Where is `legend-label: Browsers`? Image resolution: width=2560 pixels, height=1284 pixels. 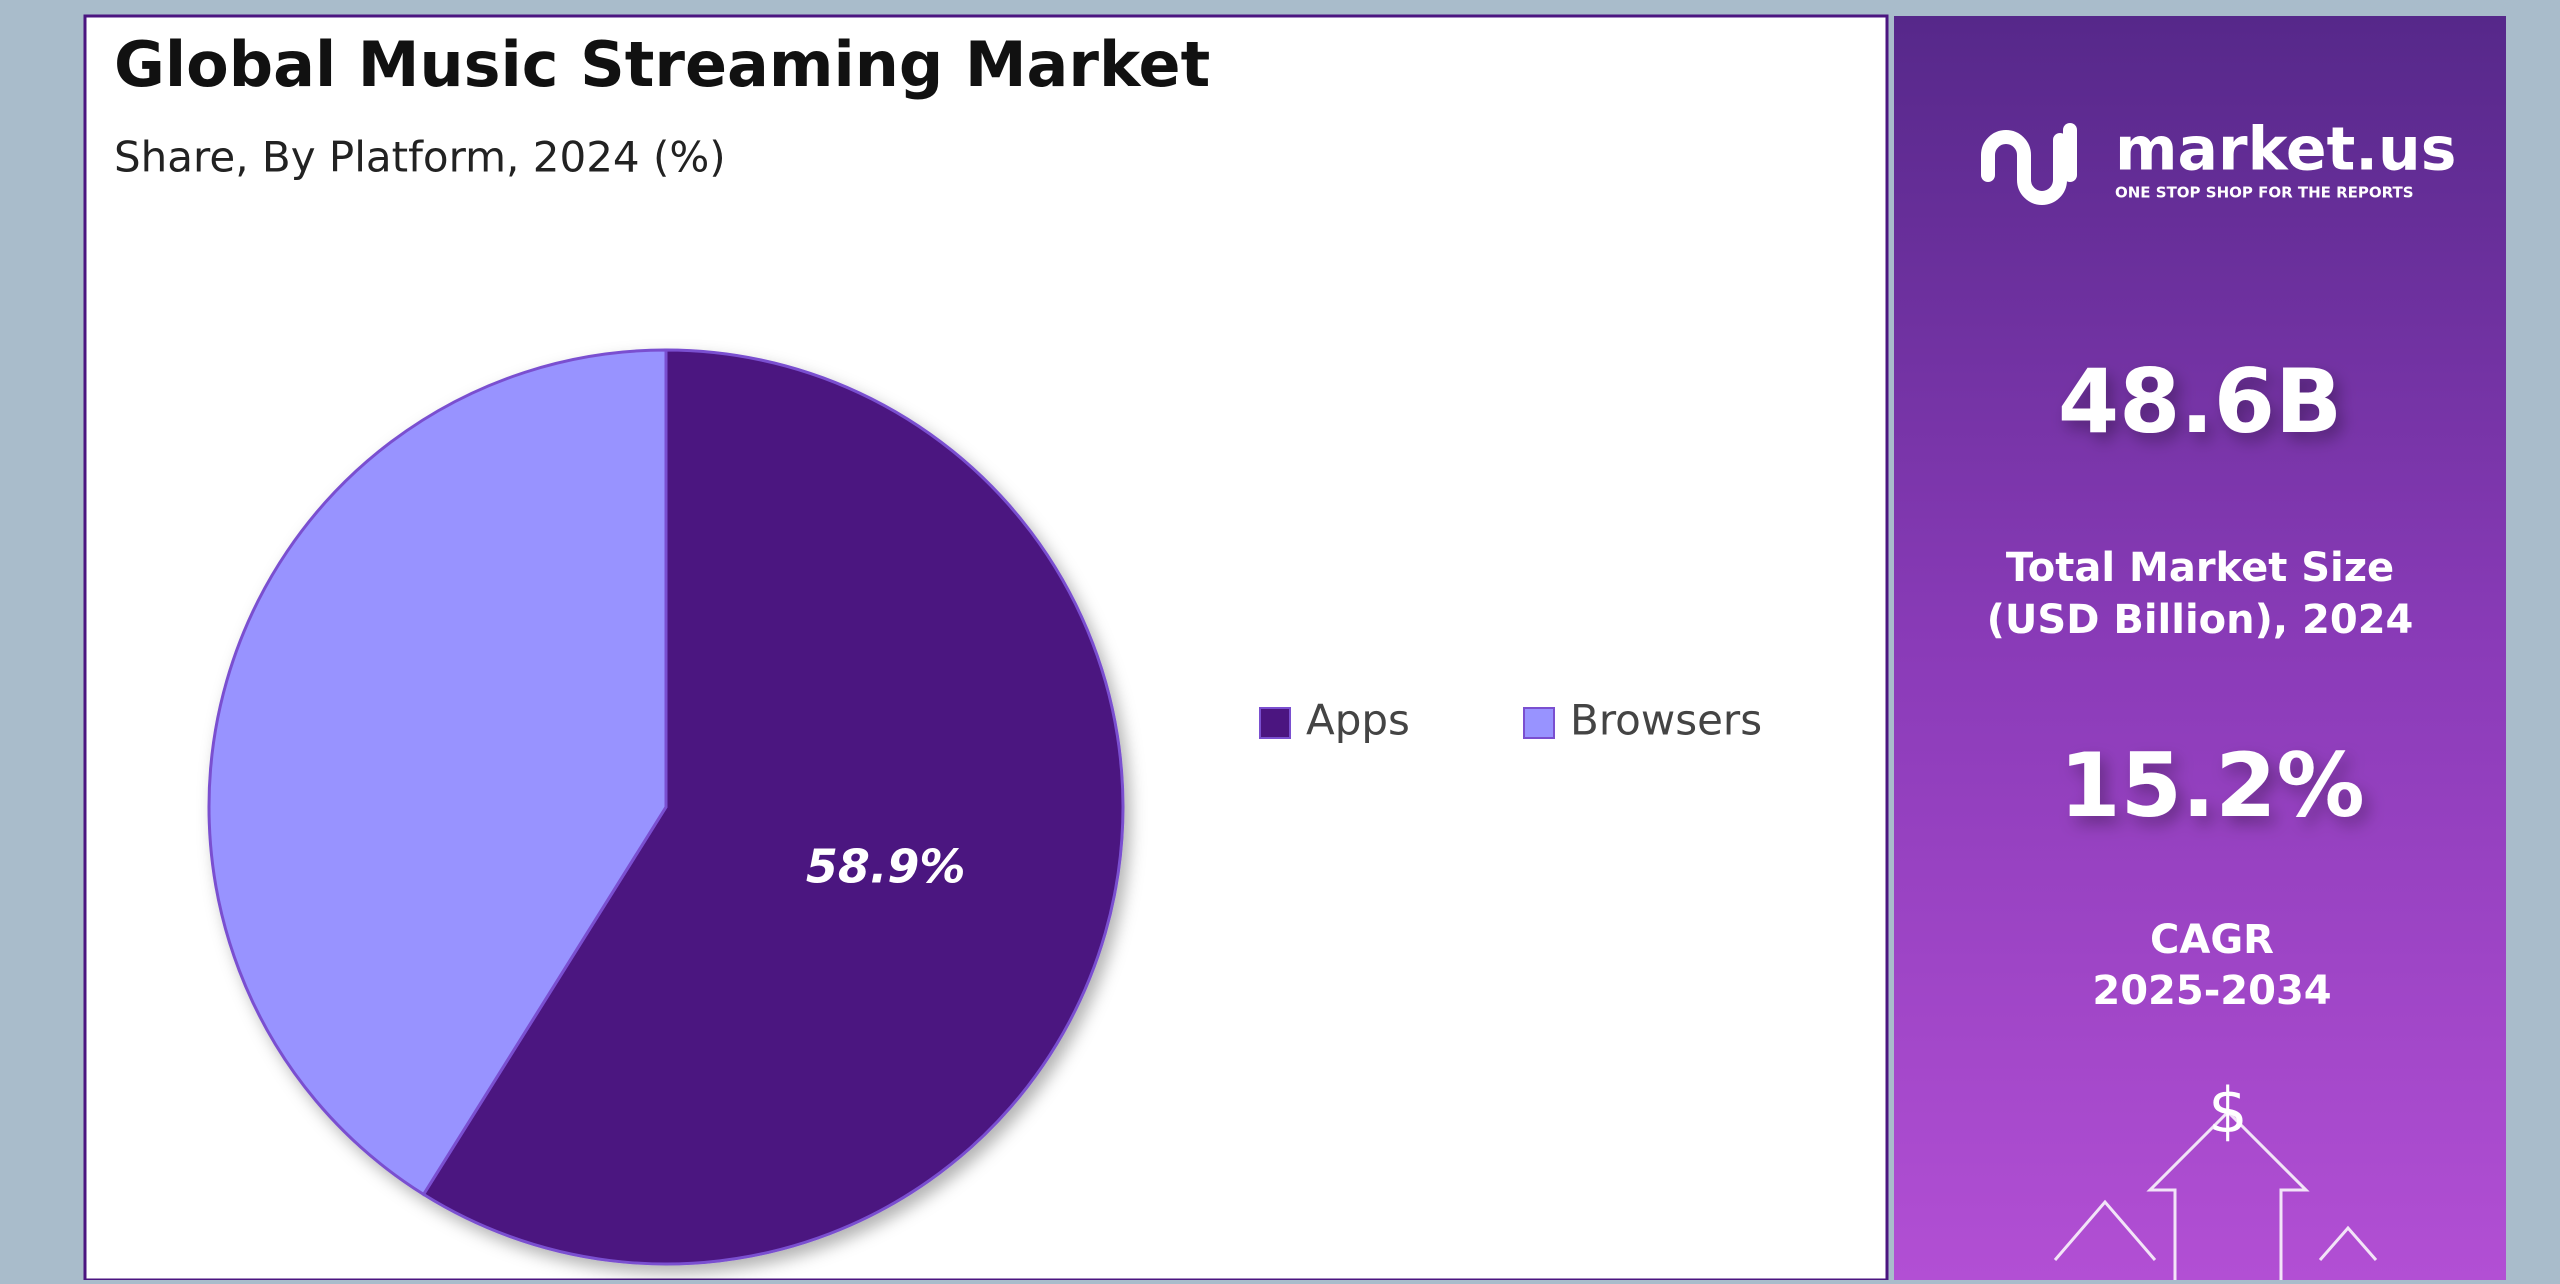
legend-label: Browsers is located at coordinates (1666, 720).